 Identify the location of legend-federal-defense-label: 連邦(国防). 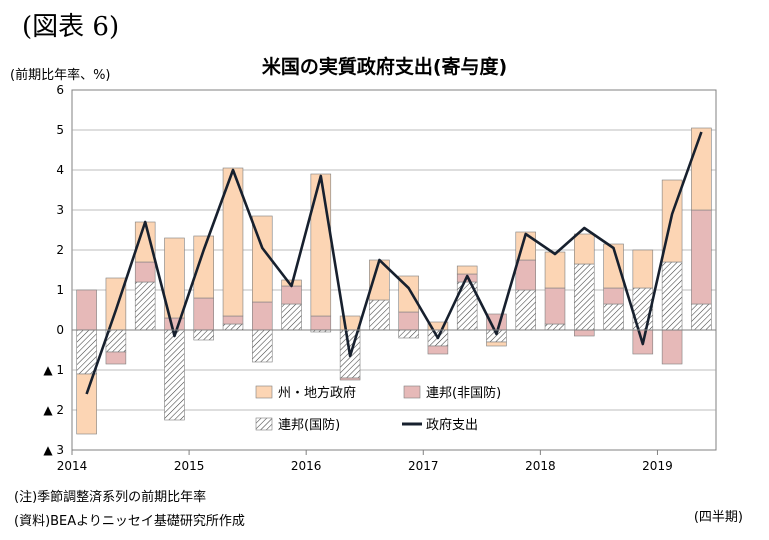
(309, 425).